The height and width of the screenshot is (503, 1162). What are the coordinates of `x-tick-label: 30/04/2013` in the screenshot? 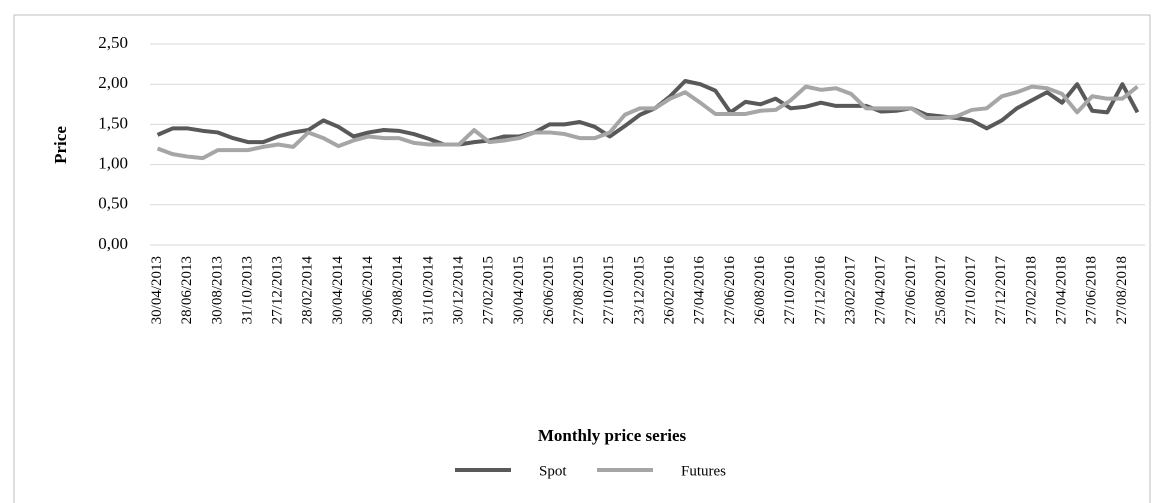 It's located at (157, 290).